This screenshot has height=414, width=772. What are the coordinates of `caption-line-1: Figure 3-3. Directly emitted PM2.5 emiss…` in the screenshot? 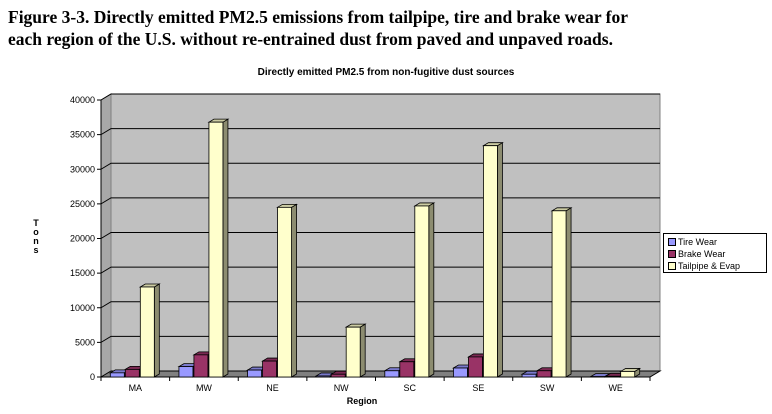 It's located at (318, 17).